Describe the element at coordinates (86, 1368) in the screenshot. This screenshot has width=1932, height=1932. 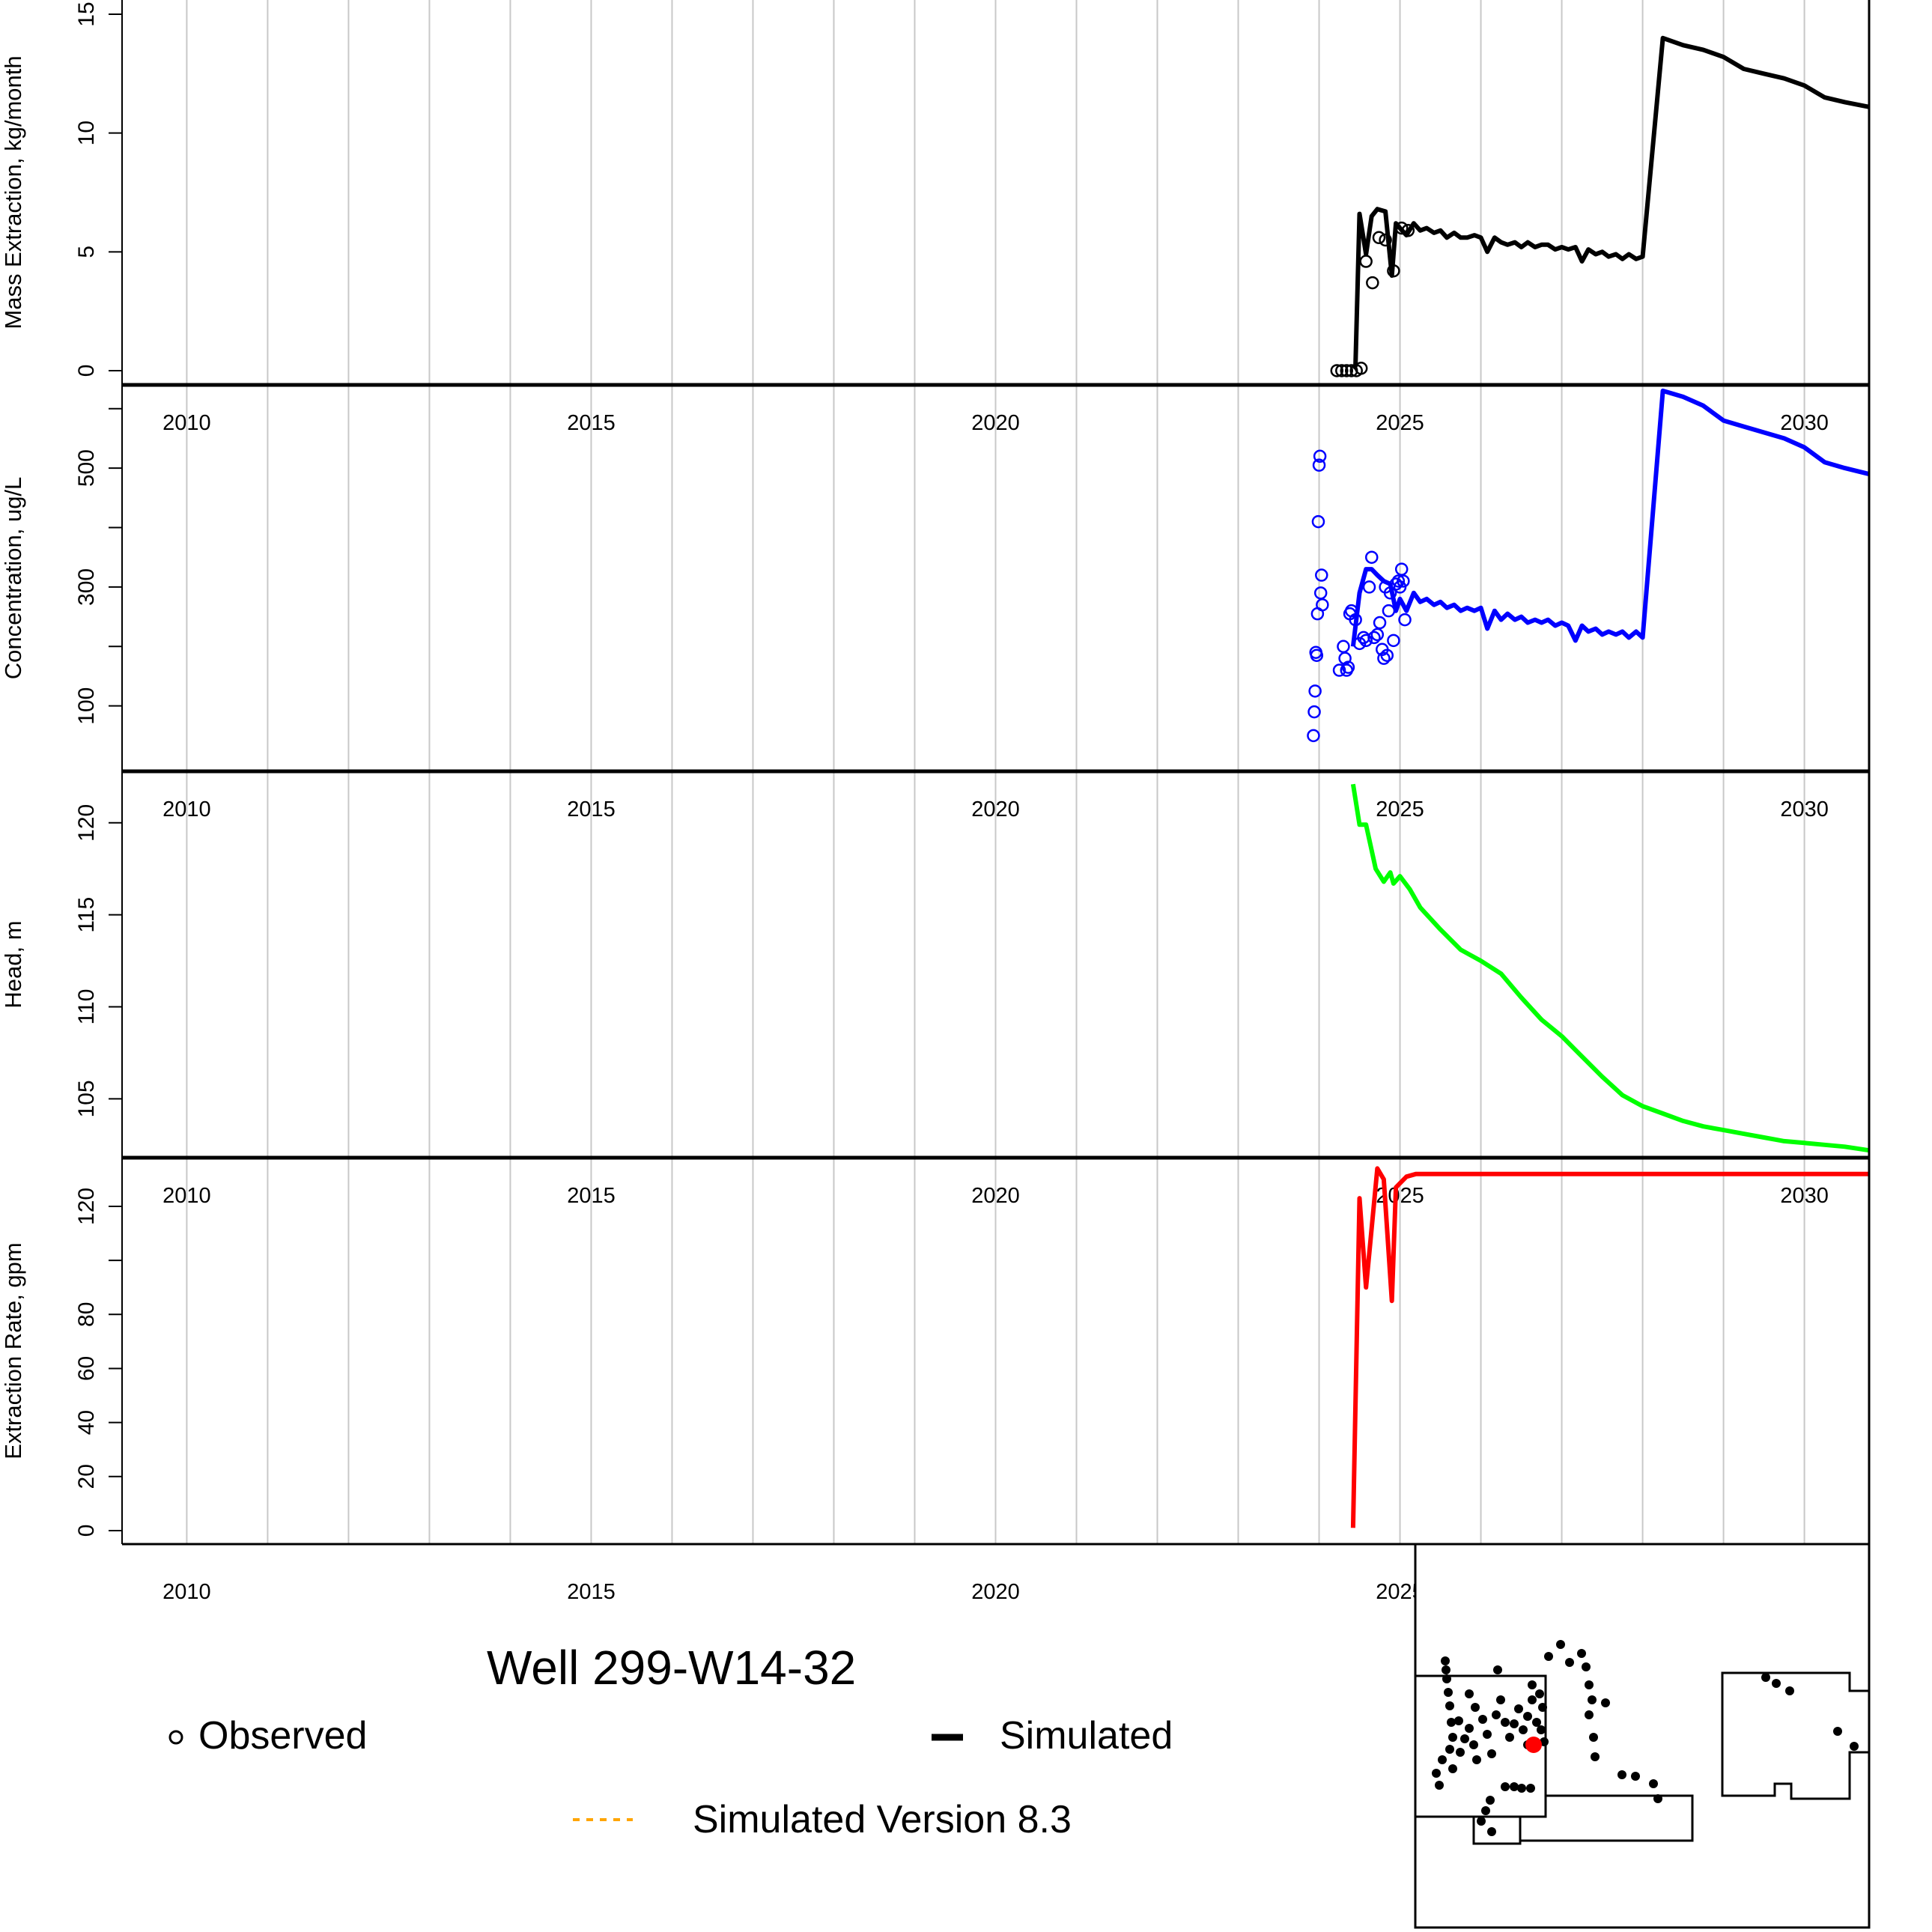
I see `y-tick-label: 60` at that location.